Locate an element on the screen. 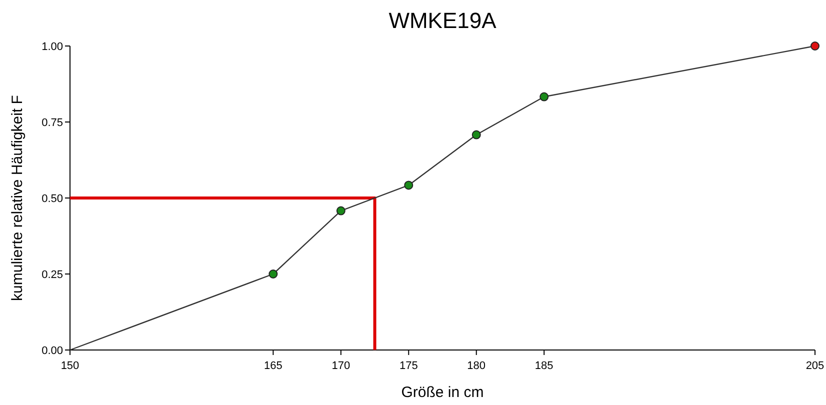 The image size is (826, 405). x-tick-label: 180 is located at coordinates (476, 366).